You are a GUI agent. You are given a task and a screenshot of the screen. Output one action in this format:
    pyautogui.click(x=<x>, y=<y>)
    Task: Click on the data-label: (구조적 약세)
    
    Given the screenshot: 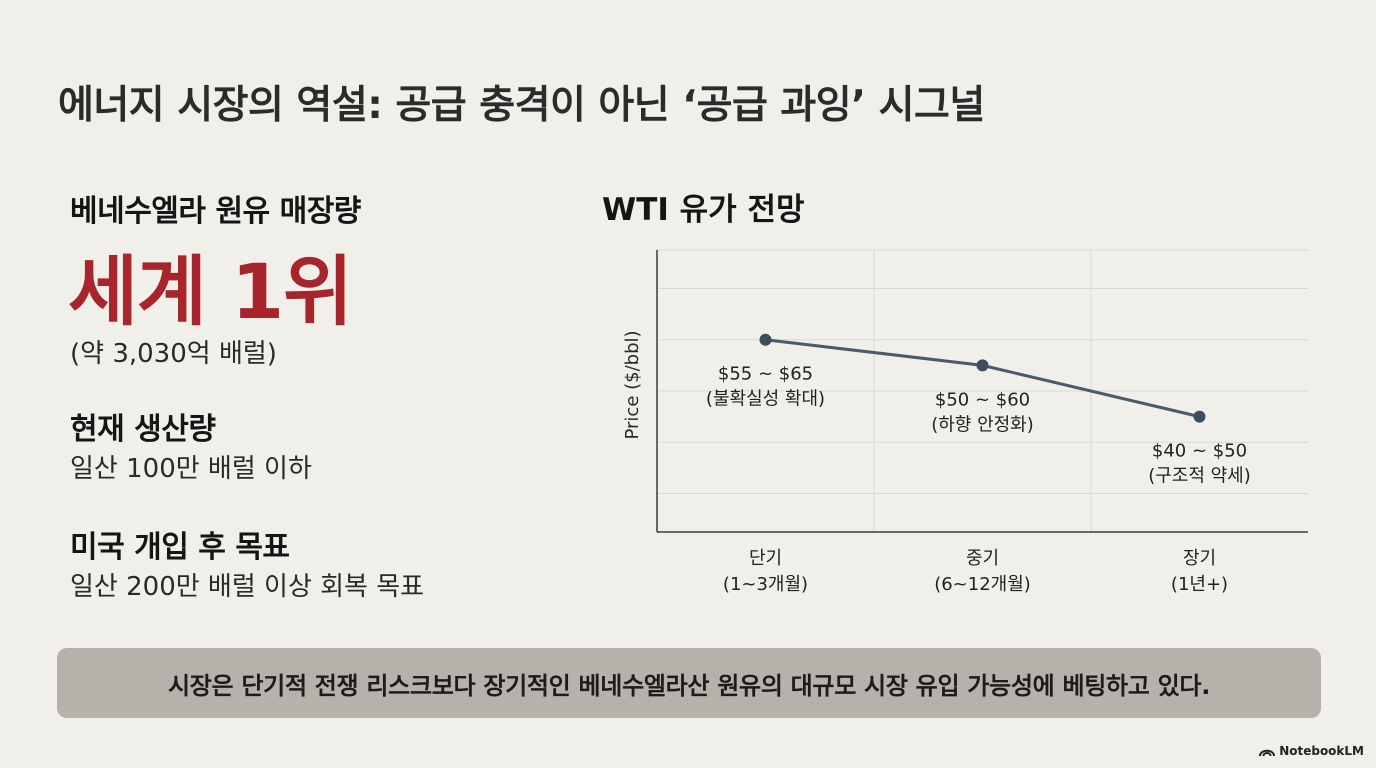 What is the action you would take?
    pyautogui.click(x=1199, y=476)
    